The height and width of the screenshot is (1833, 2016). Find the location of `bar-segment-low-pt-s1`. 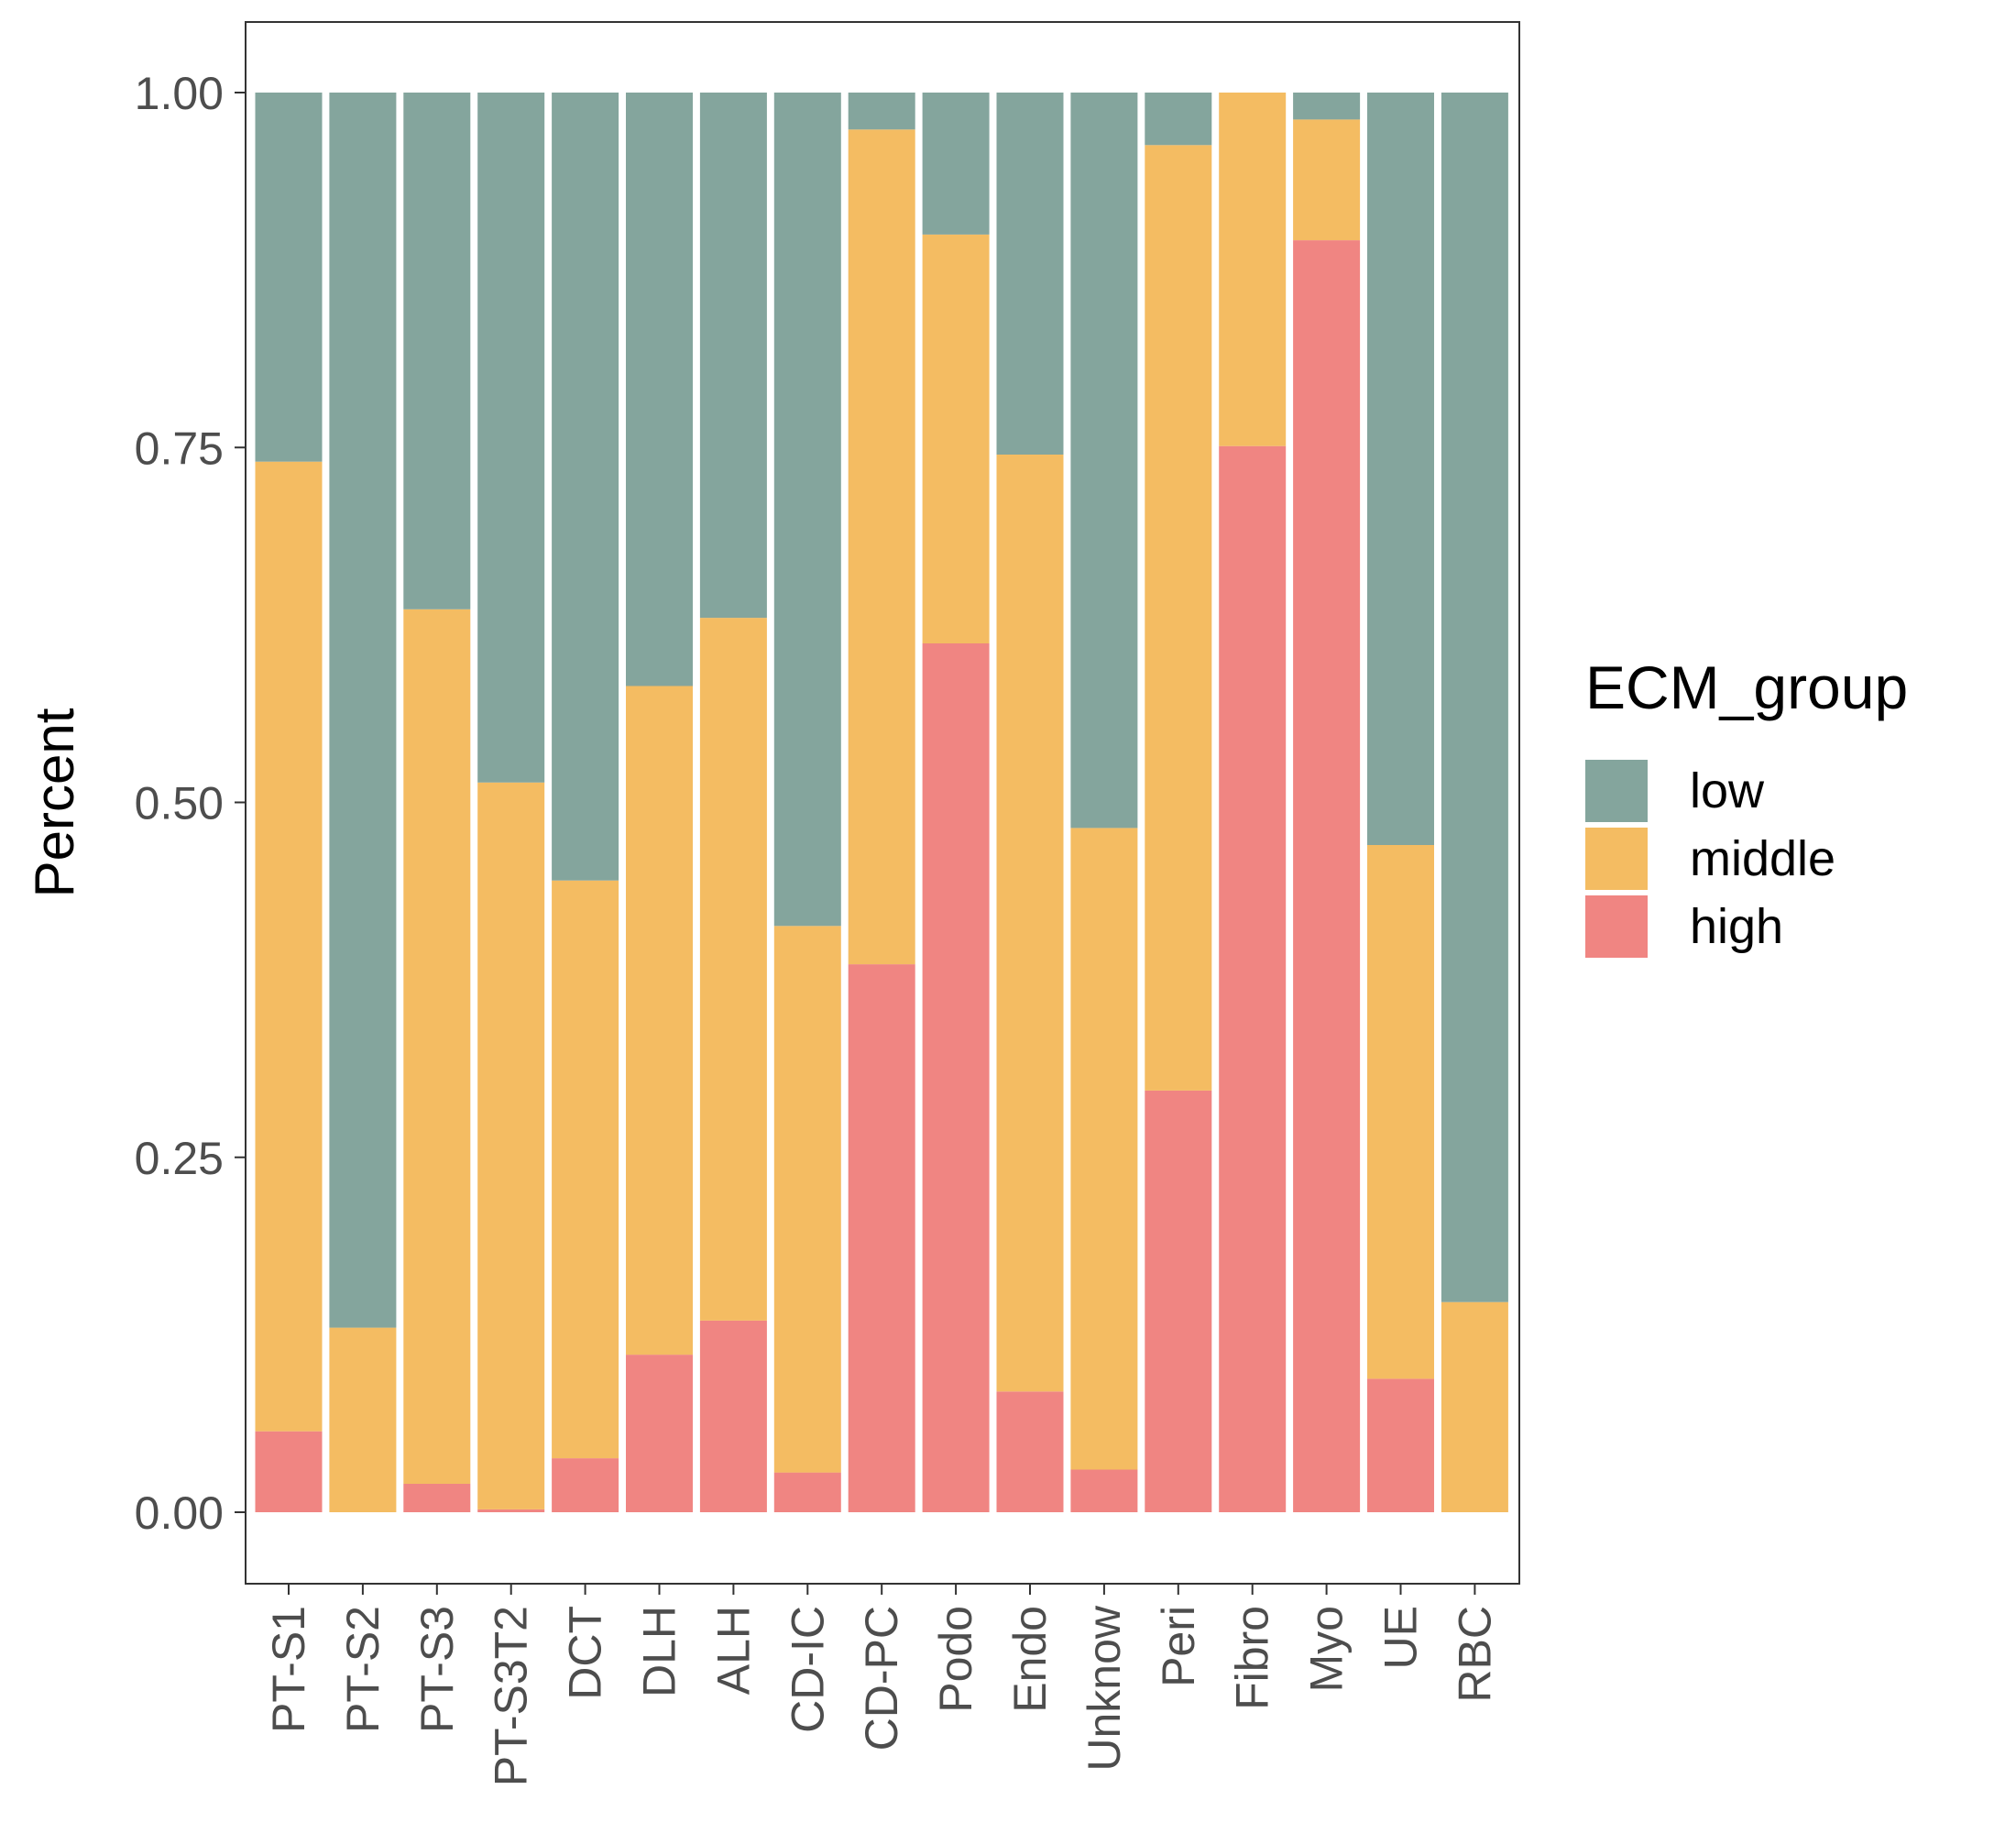

bar-segment-low-pt-s1 is located at coordinates (289, 277).